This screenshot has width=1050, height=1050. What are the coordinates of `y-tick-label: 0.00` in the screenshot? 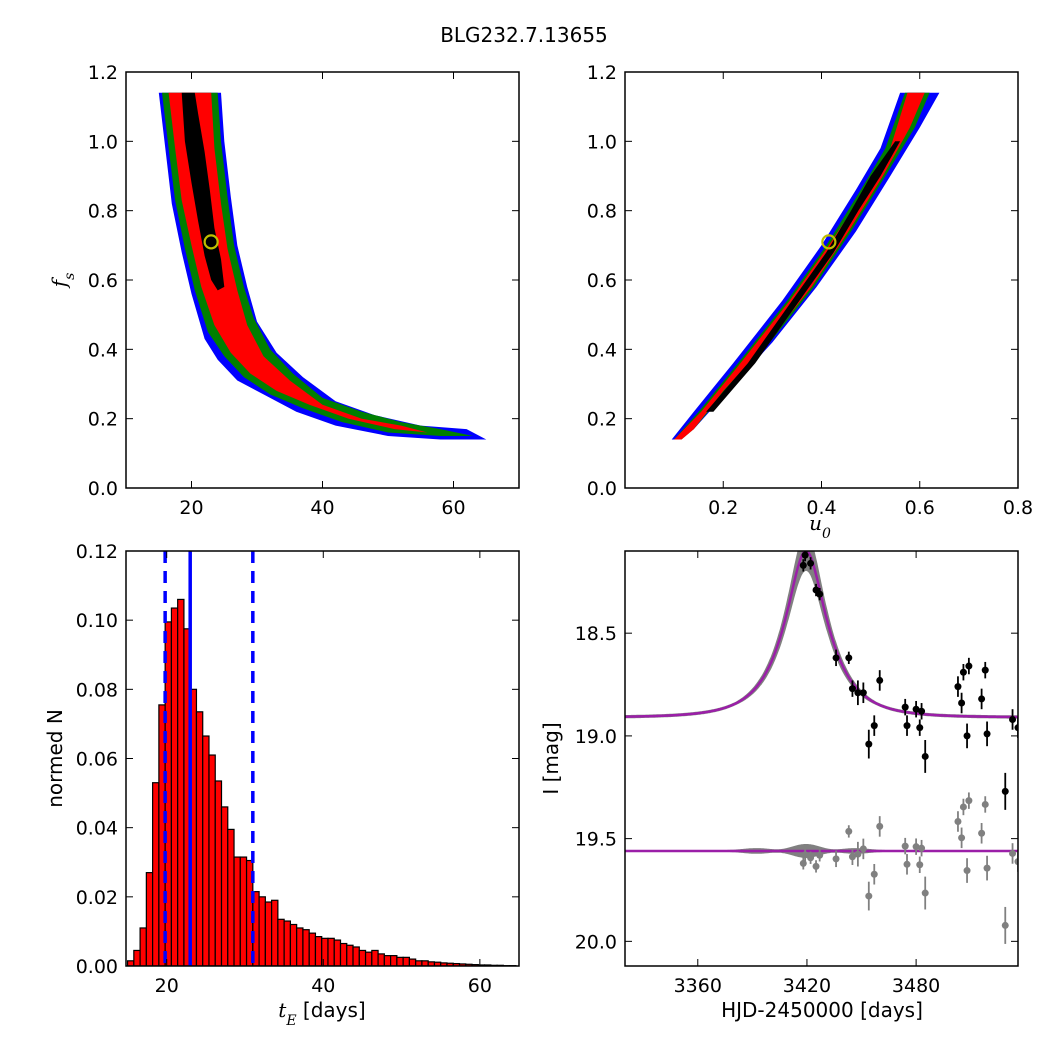 It's located at (97, 967).